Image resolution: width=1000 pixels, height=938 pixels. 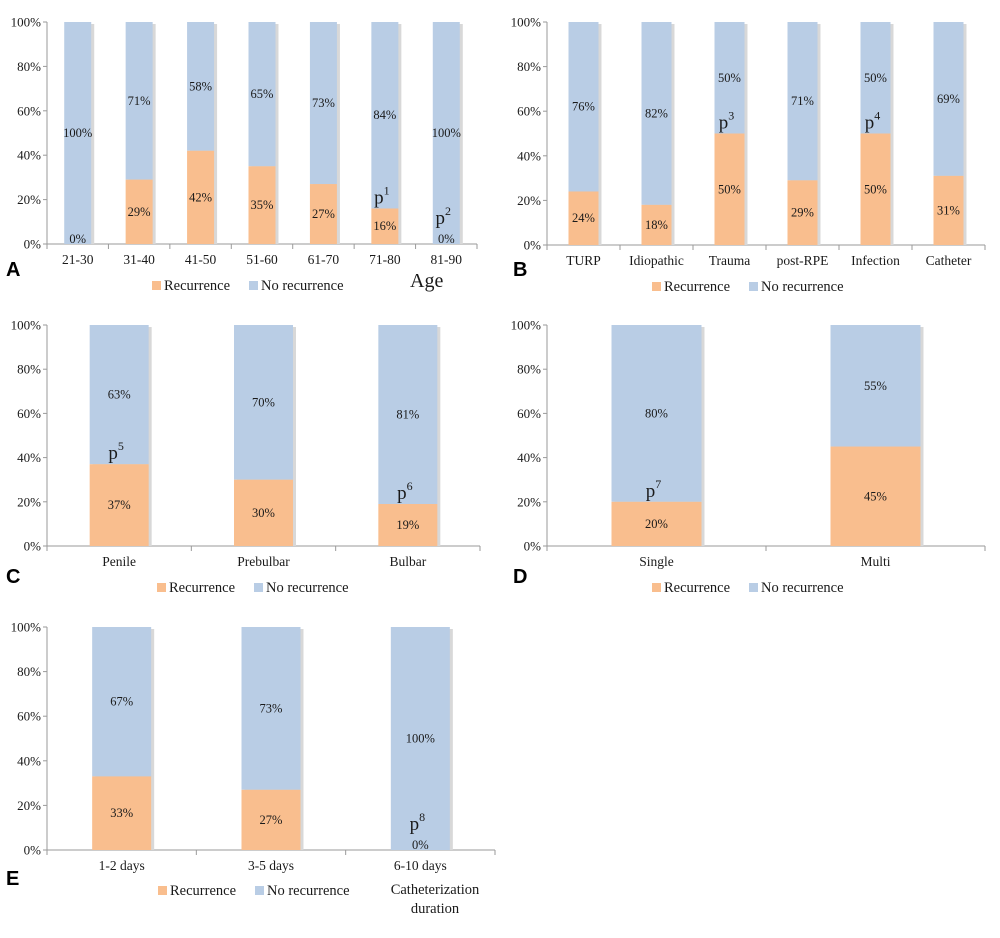 I want to click on data-label-recurrence: 18%, so click(x=656, y=225).